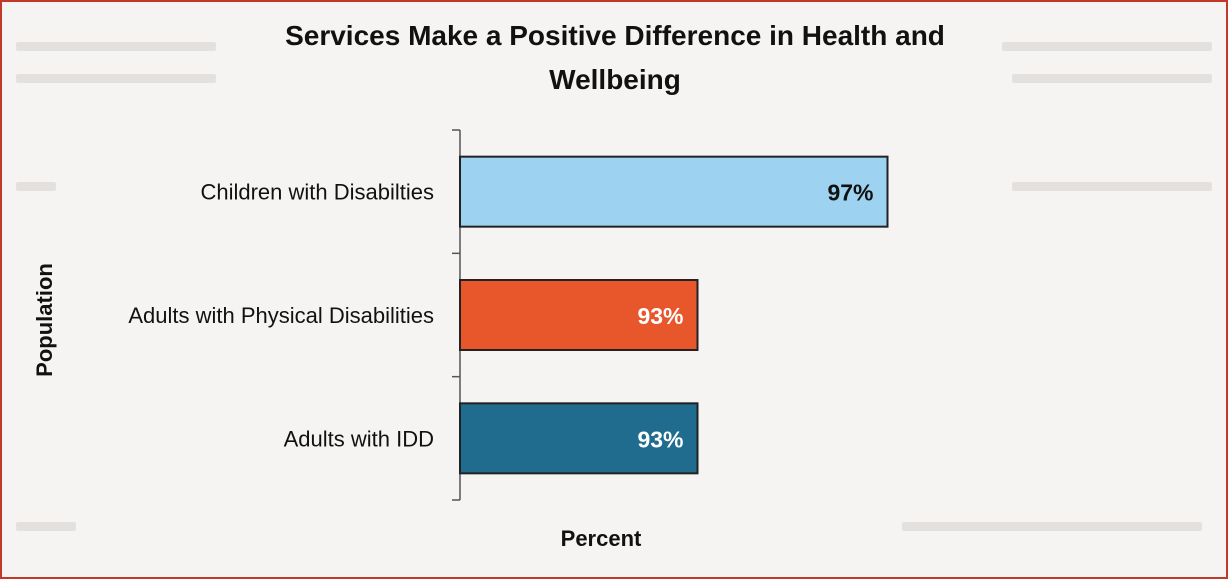  I want to click on x-axis-title: Percent, so click(601, 538).